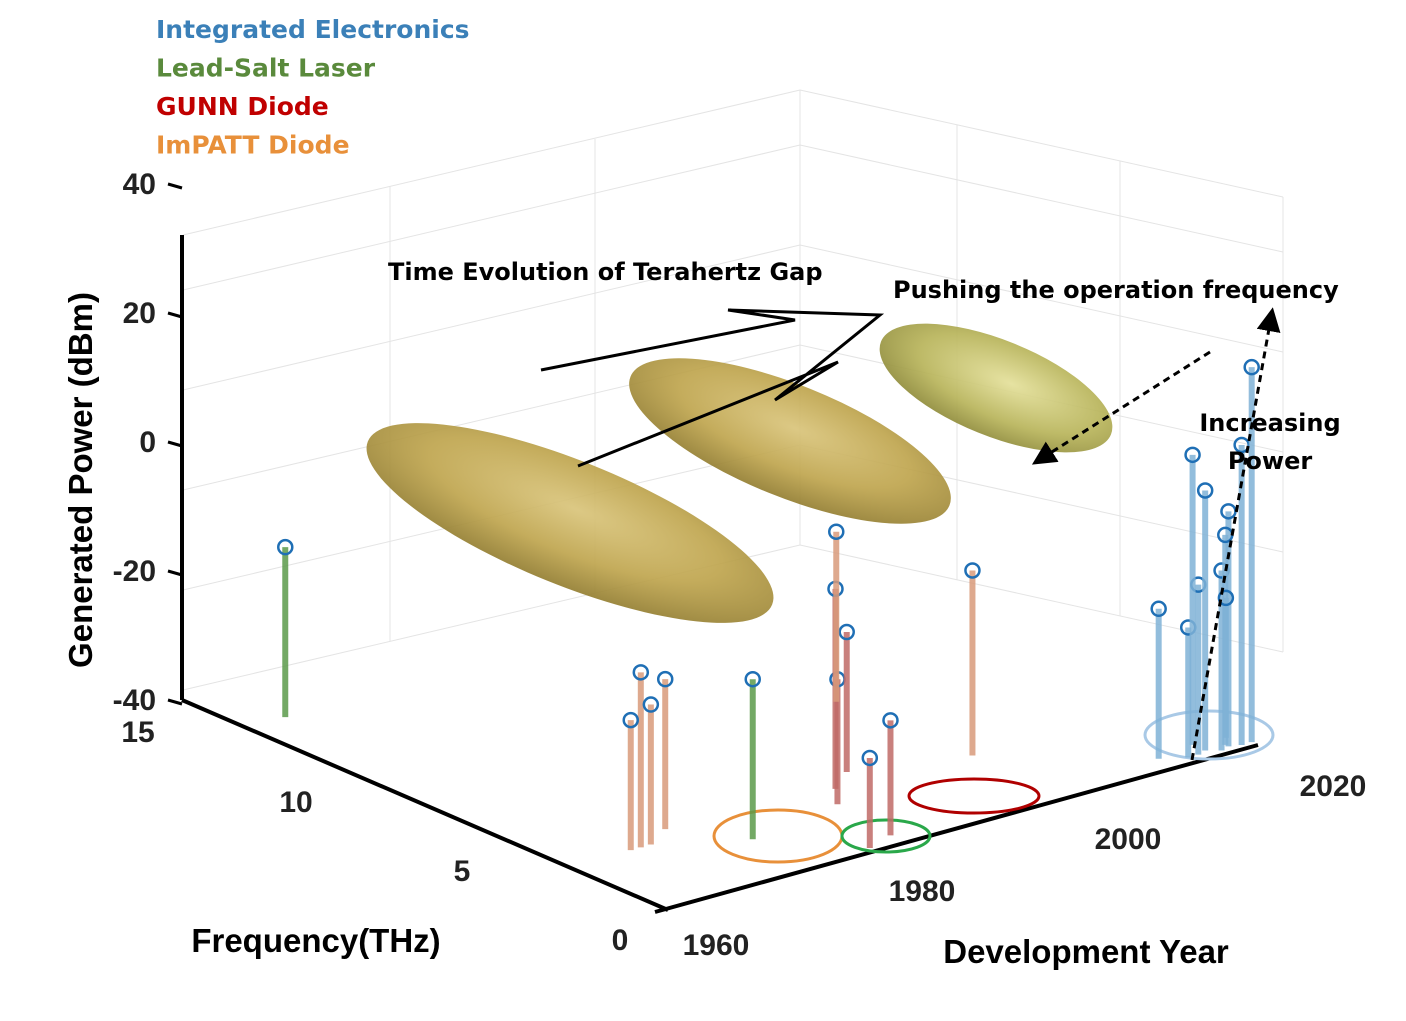  I want to click on power-tick-label: 40, so click(139, 184).